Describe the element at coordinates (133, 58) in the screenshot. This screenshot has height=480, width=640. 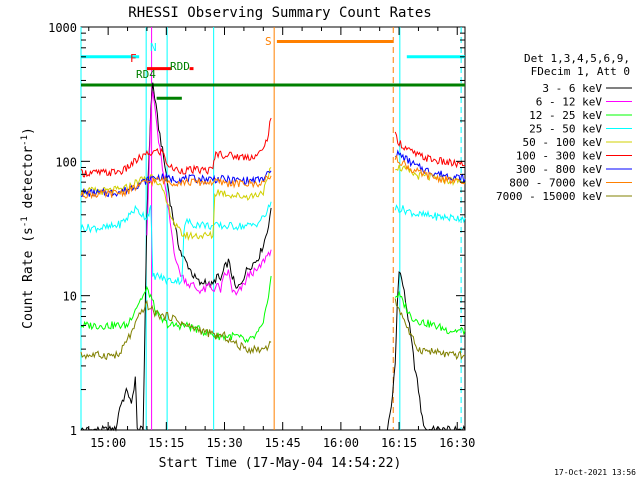
I see `annotation-f: F` at that location.